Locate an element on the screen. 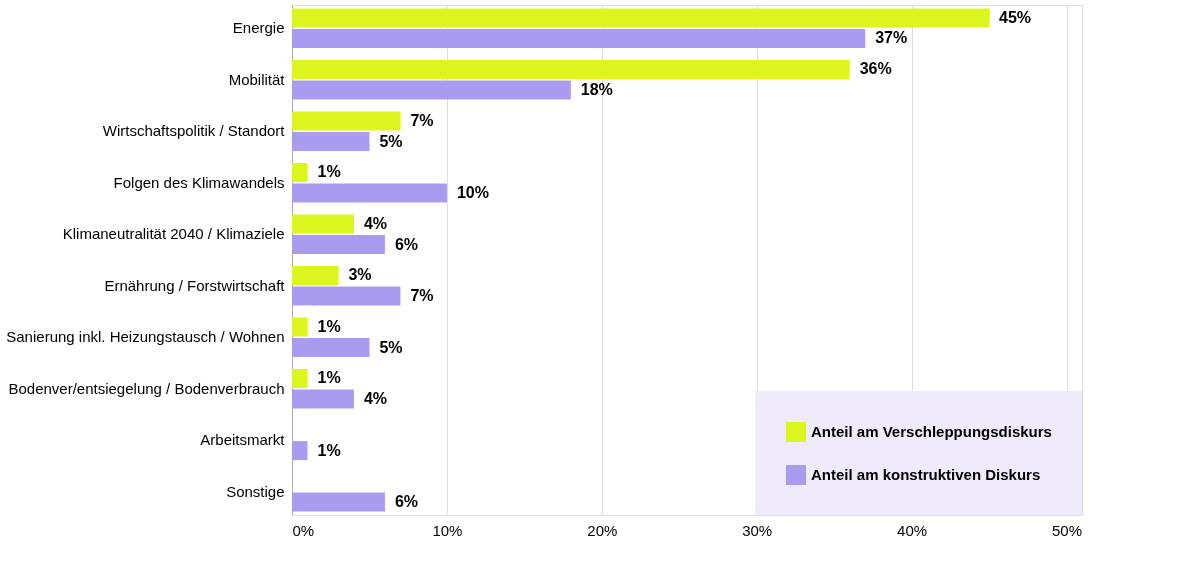  y-tick-label: Arbeitsmarkt is located at coordinates (243, 440).